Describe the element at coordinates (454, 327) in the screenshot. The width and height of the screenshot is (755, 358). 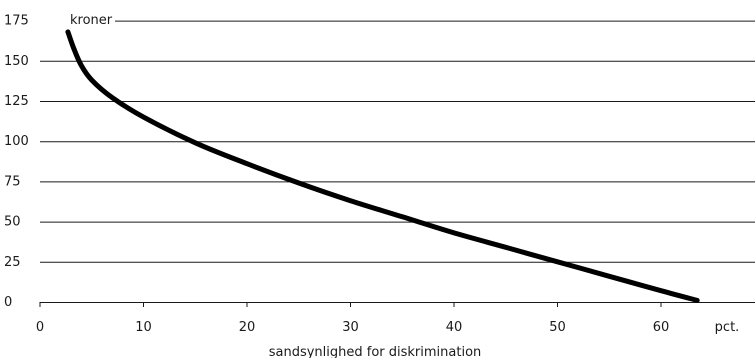
I see `x-tick-label: 40` at that location.